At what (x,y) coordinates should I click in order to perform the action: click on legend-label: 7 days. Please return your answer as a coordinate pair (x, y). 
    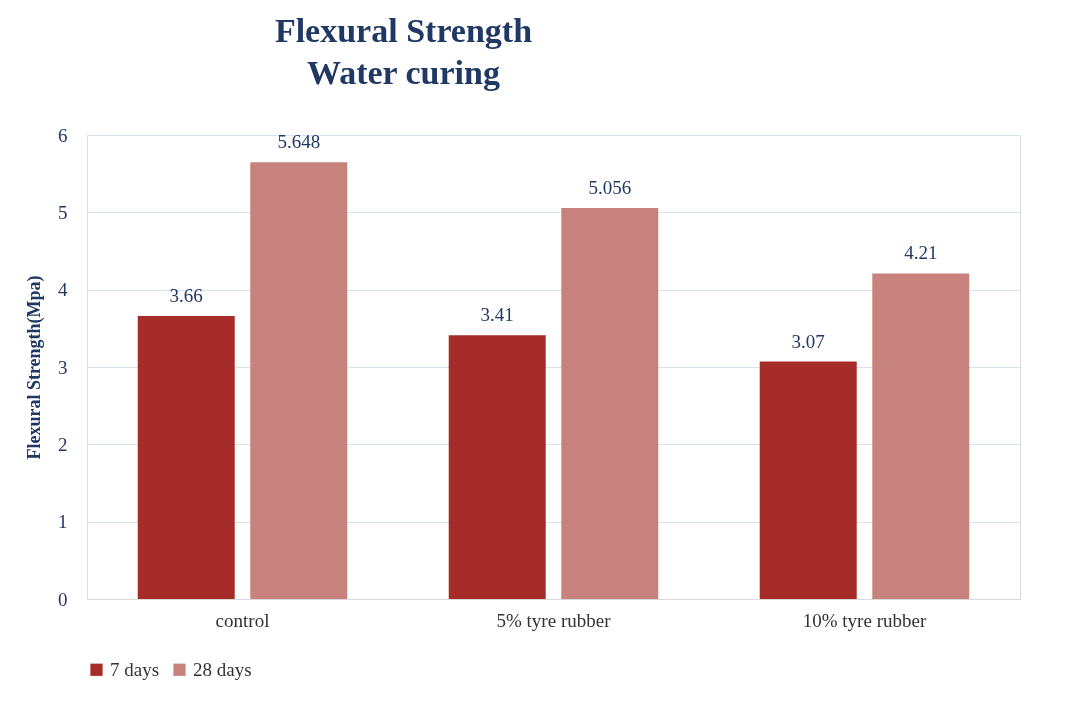
    Looking at the image, I should click on (135, 669).